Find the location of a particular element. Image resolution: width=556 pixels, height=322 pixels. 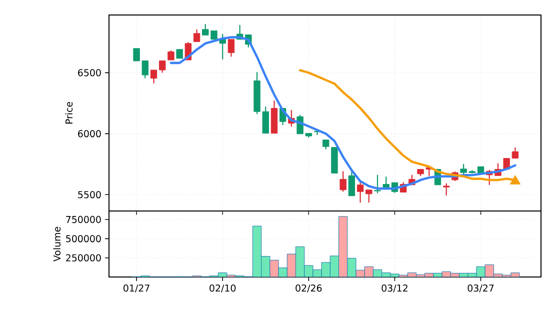

x-tick-label: 02/10 is located at coordinates (223, 288).